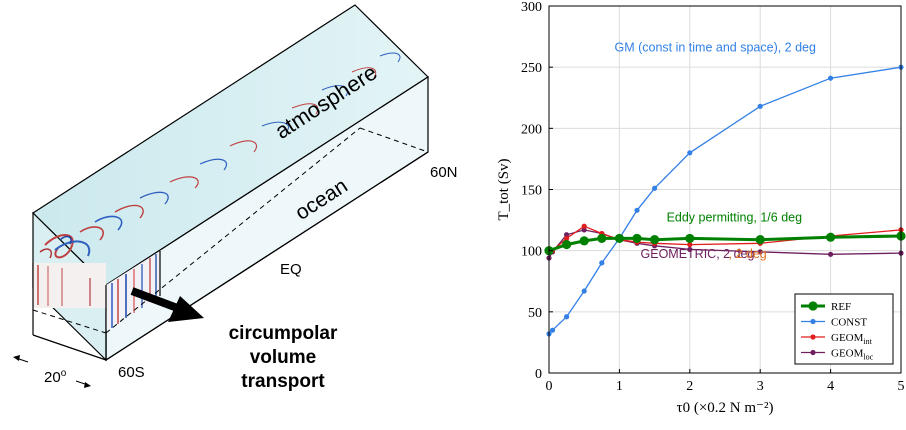 This screenshot has height=430, width=906. Describe the element at coordinates (715, 47) in the screenshot. I see `chart-annotation: GM (const in time and space), 2 deg` at that location.